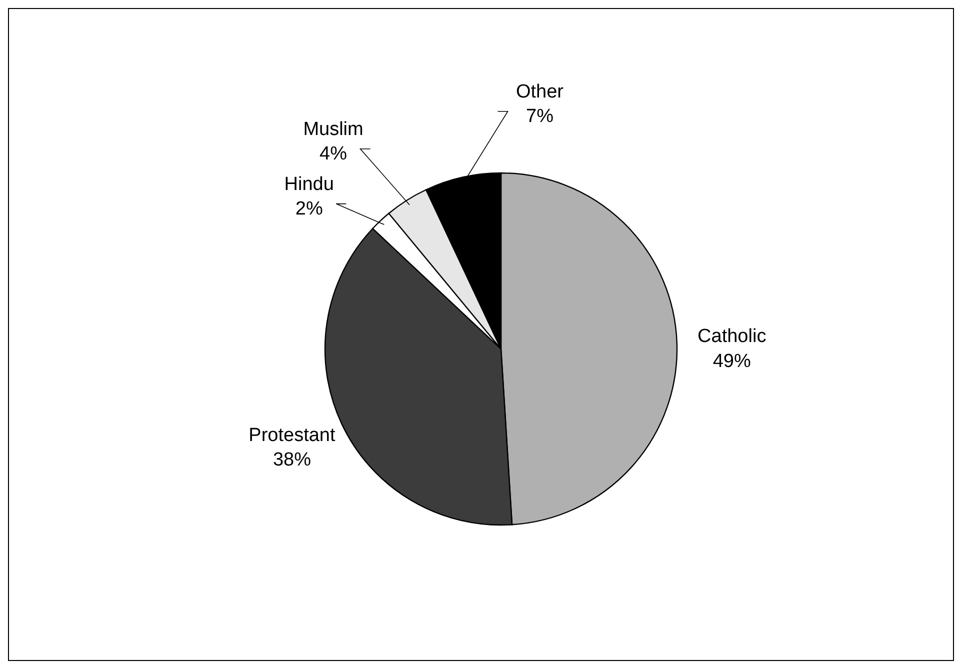 The image size is (962, 669). What do you see at coordinates (334, 154) in the screenshot?
I see `data-label: 4%` at bounding box center [334, 154].